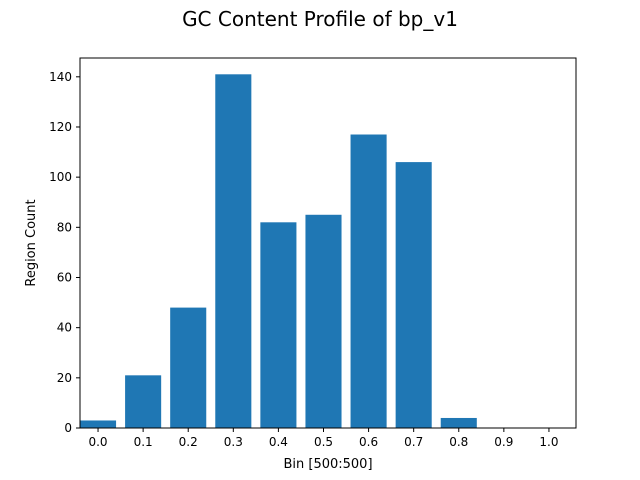 The image size is (640, 480). Describe the element at coordinates (64, 378) in the screenshot. I see `y-tick-label: 20` at that location.